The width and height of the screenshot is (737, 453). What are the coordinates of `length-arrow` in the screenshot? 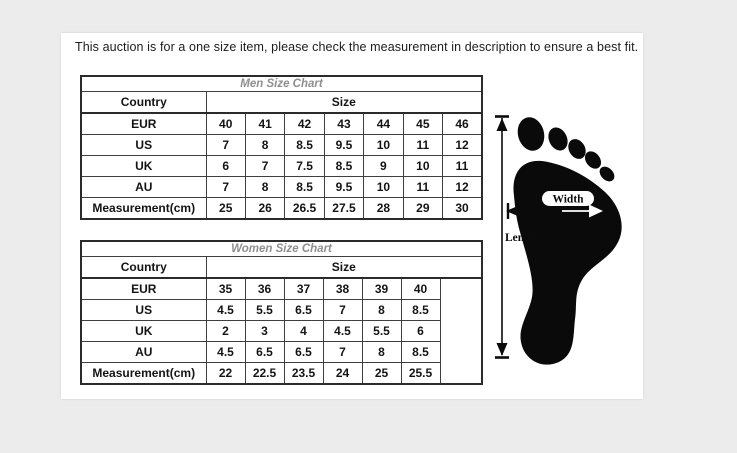 It's located at (502, 237).